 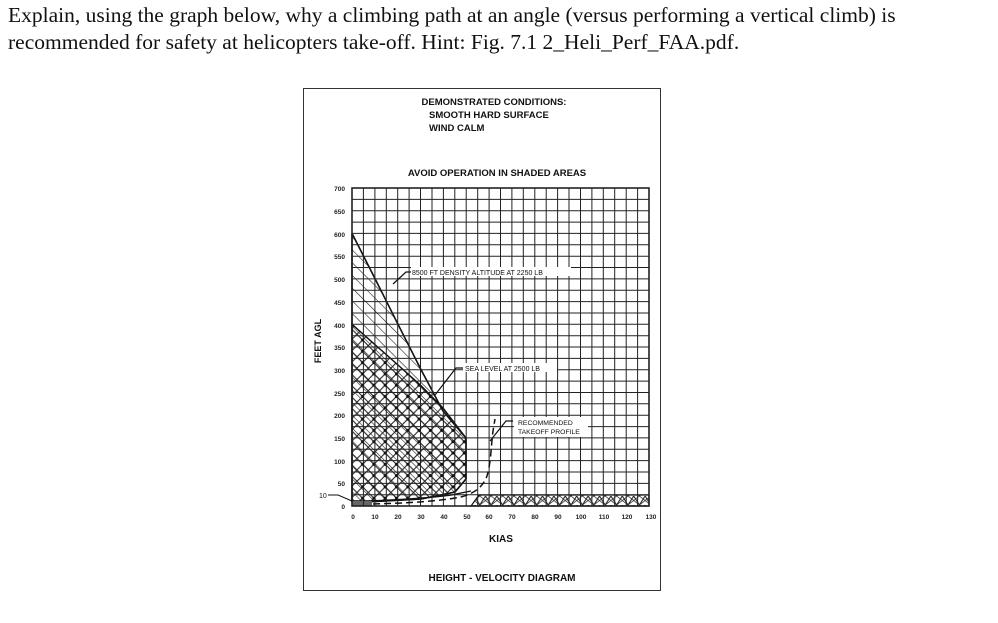 What do you see at coordinates (502, 369) in the screenshot?
I see `label-sea-level: SEA LEVEL AT 2500 LB` at bounding box center [502, 369].